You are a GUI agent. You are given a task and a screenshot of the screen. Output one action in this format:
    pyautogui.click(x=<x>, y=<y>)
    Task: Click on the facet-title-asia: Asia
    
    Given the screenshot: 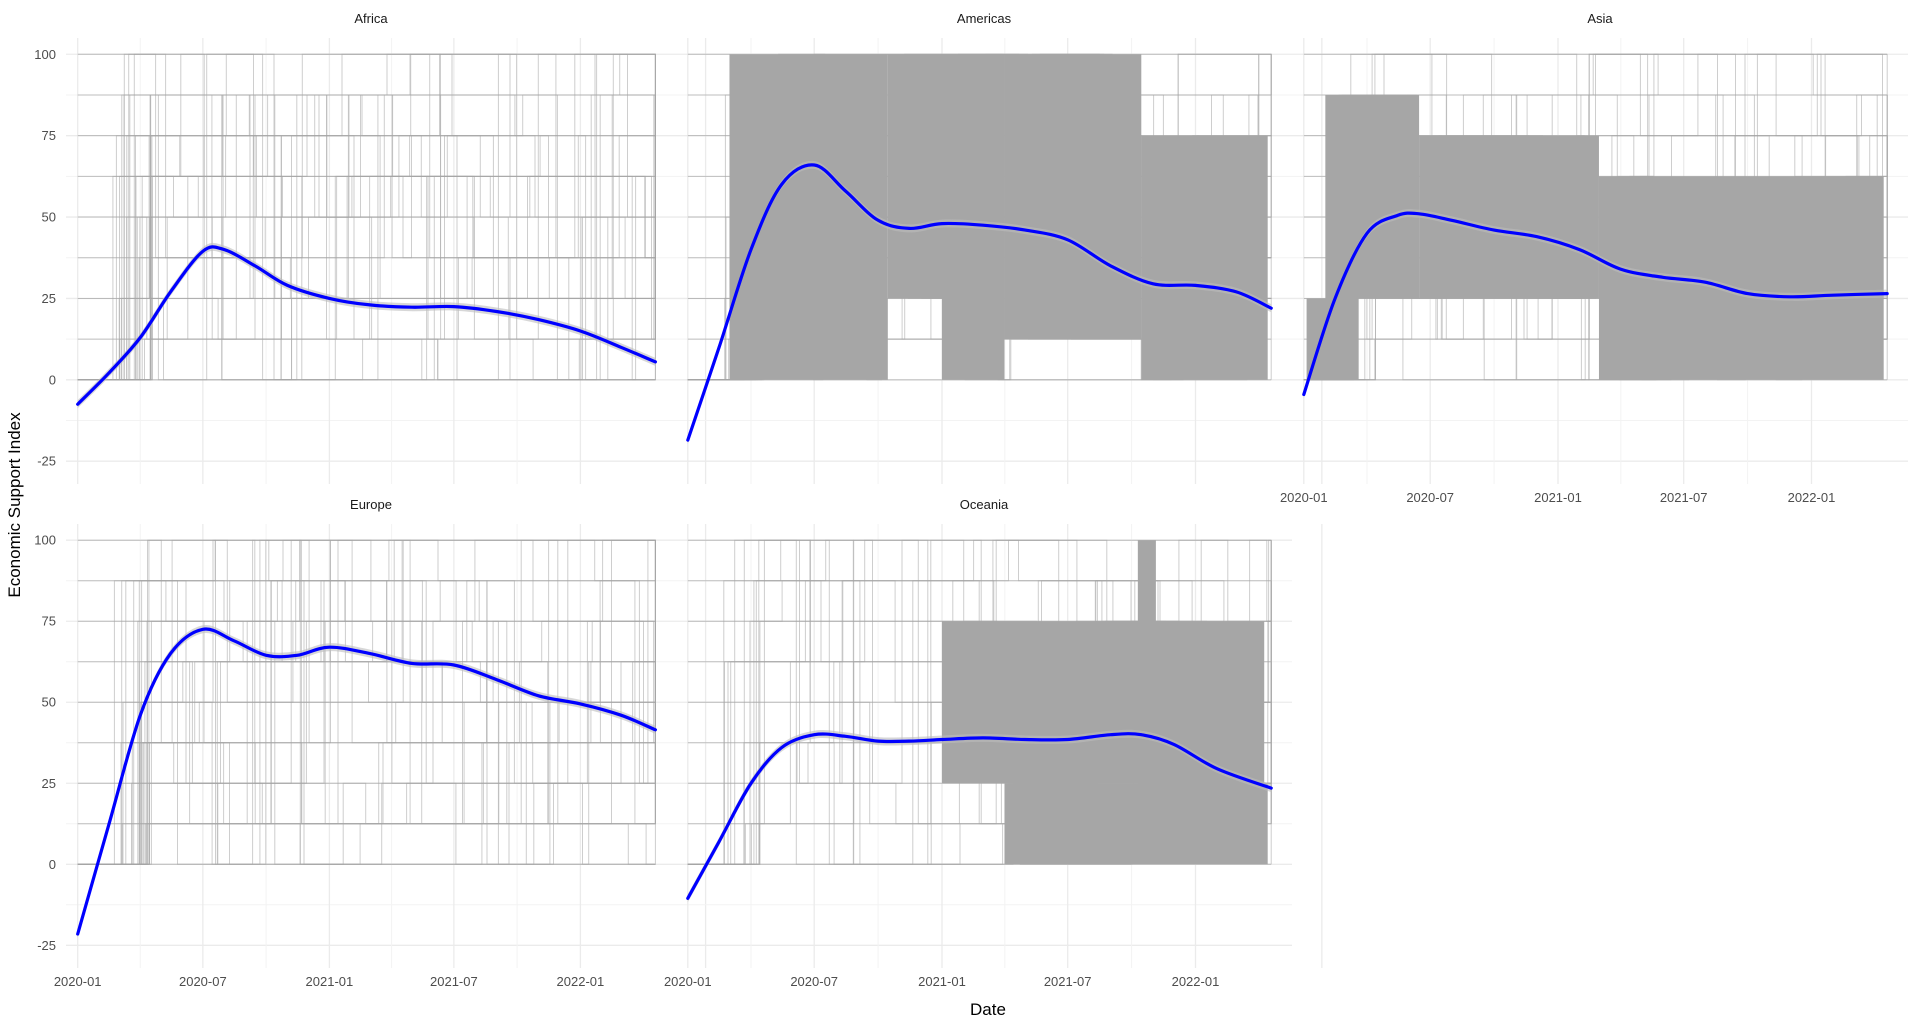 What is the action you would take?
    pyautogui.click(x=1600, y=18)
    